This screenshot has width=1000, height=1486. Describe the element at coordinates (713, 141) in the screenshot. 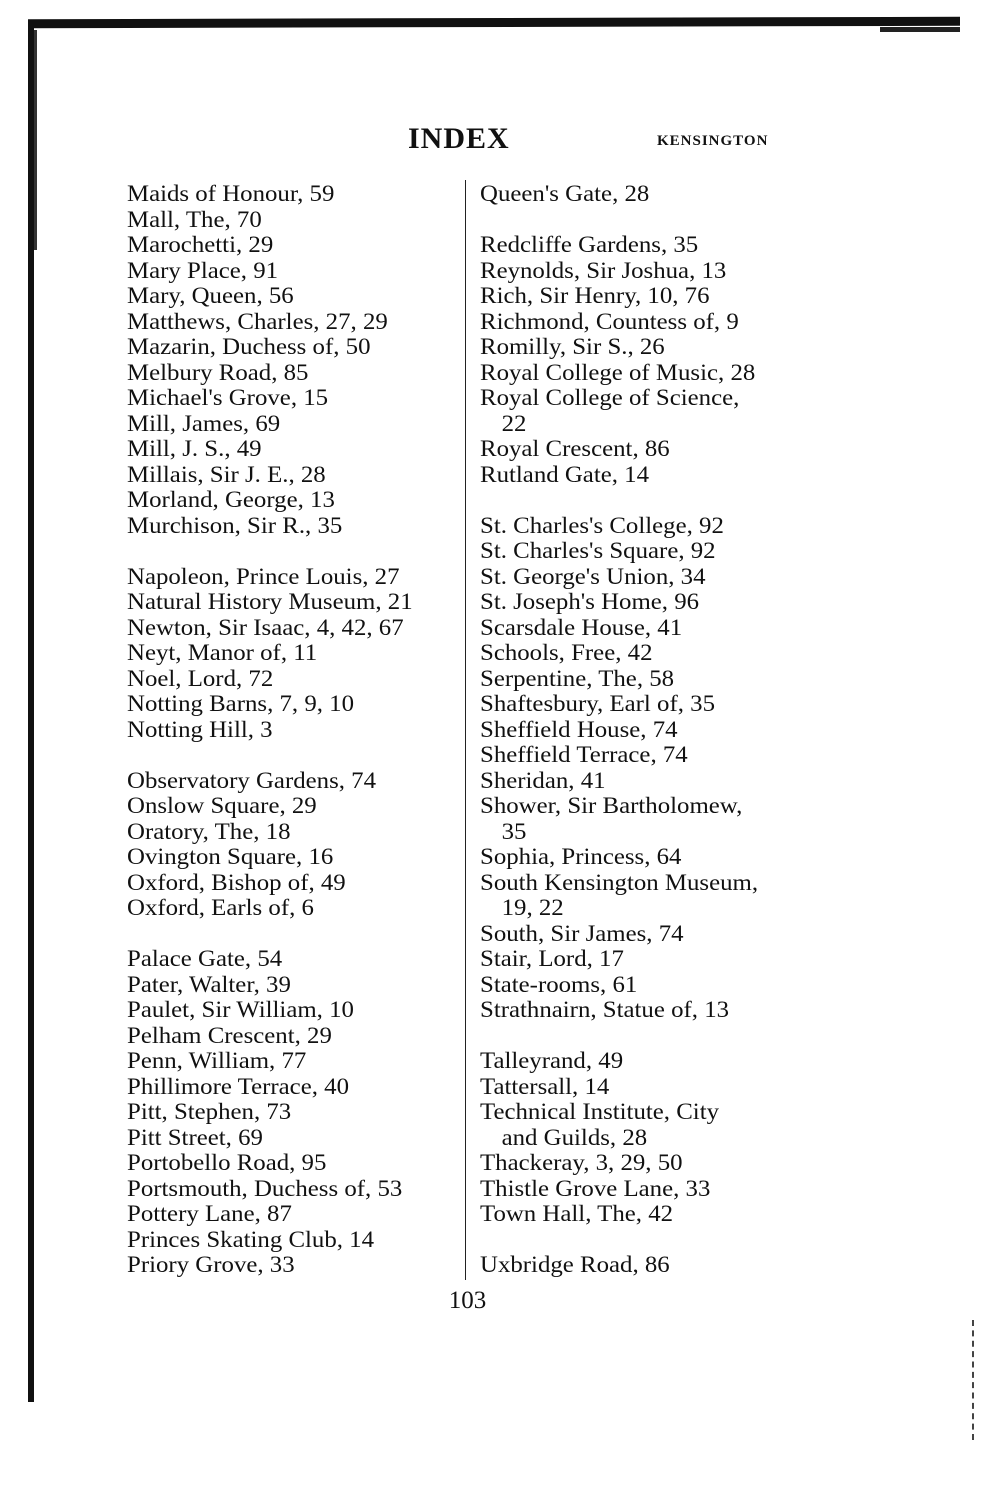

I see `running-head: KENSINGTON` at that location.